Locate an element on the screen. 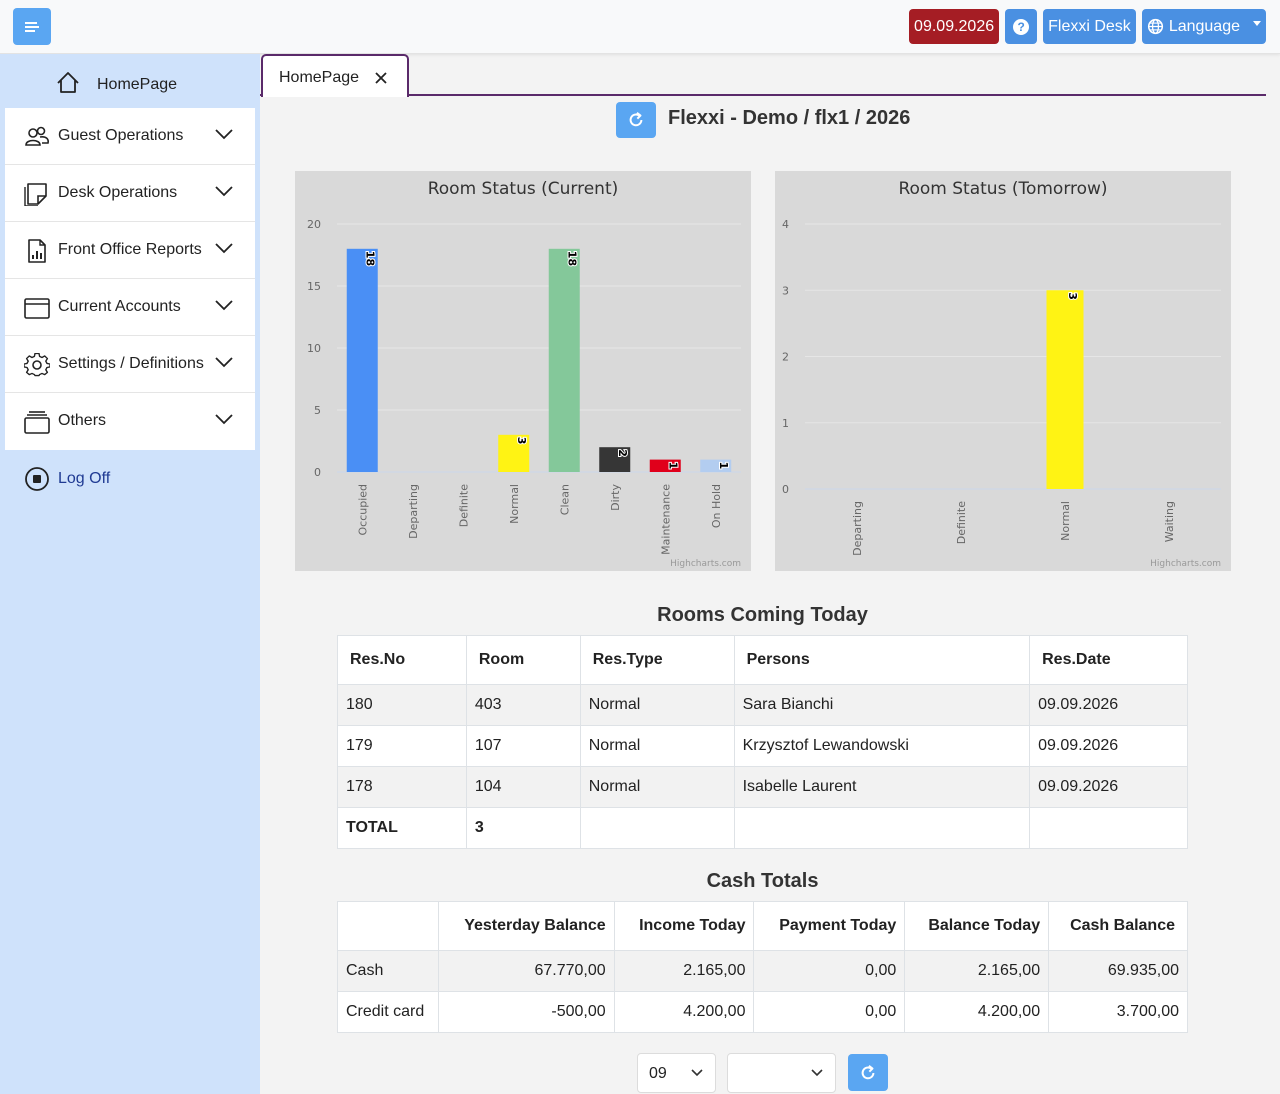 This screenshot has height=1094, width=1280. sticky-note-icon is located at coordinates (35, 194).